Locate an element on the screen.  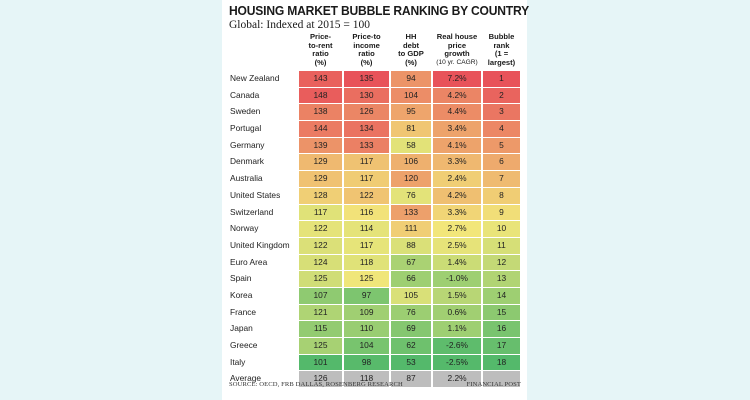
table-row: Portugal 144 134 81 3.4% 4 is located at coordinates (375, 129).